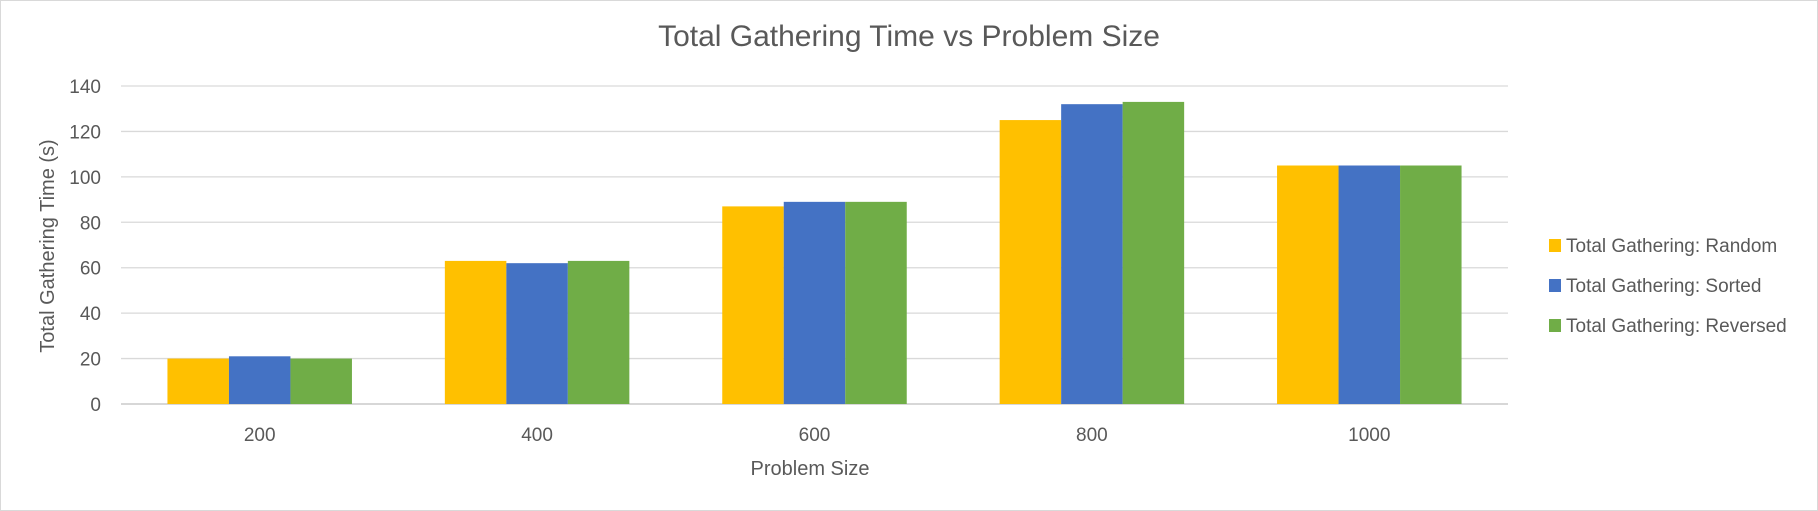 Image resolution: width=1818 pixels, height=511 pixels. Describe the element at coordinates (537, 435) in the screenshot. I see `x-tick-label: 400` at that location.